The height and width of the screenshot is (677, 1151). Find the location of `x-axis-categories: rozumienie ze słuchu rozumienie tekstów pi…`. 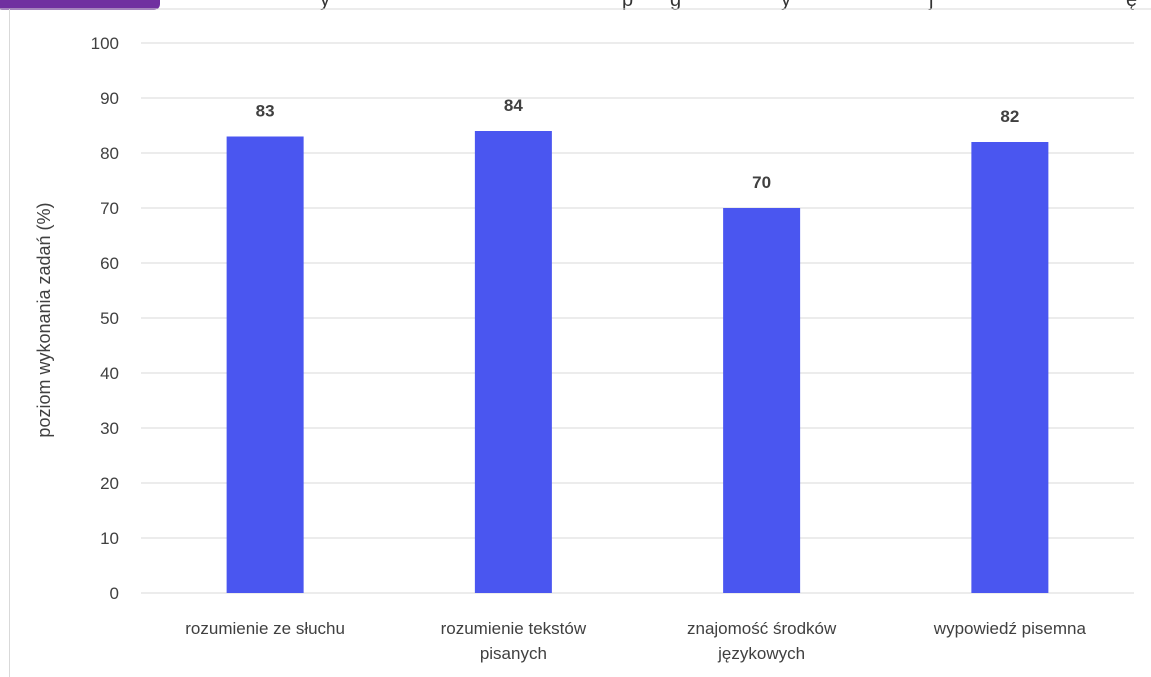

x-axis-categories: rozumienie ze słuchu rozumienie tekstów pi… is located at coordinates (635, 641).